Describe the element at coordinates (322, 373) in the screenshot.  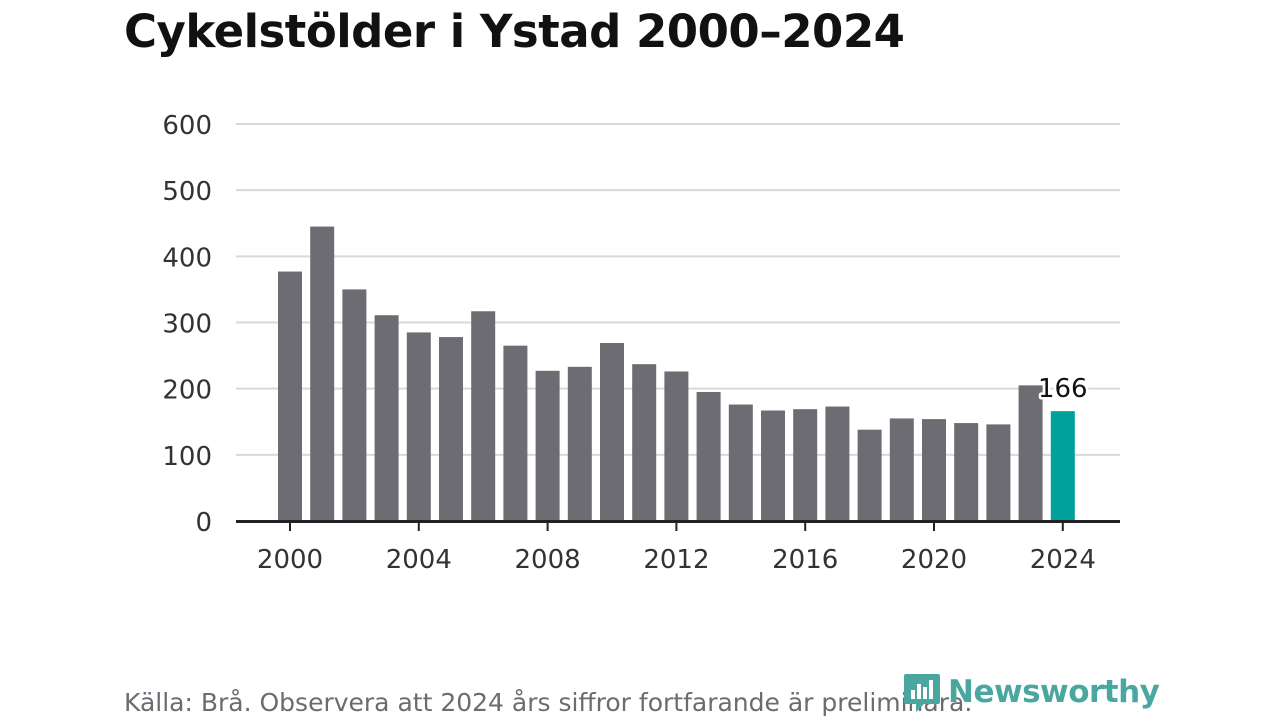
I see `bar-2001` at that location.